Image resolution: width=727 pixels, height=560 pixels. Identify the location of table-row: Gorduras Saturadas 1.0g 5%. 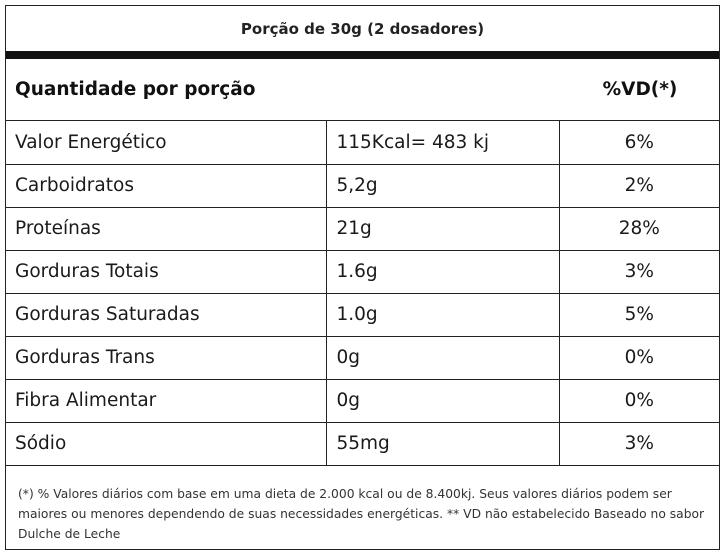
(362, 315).